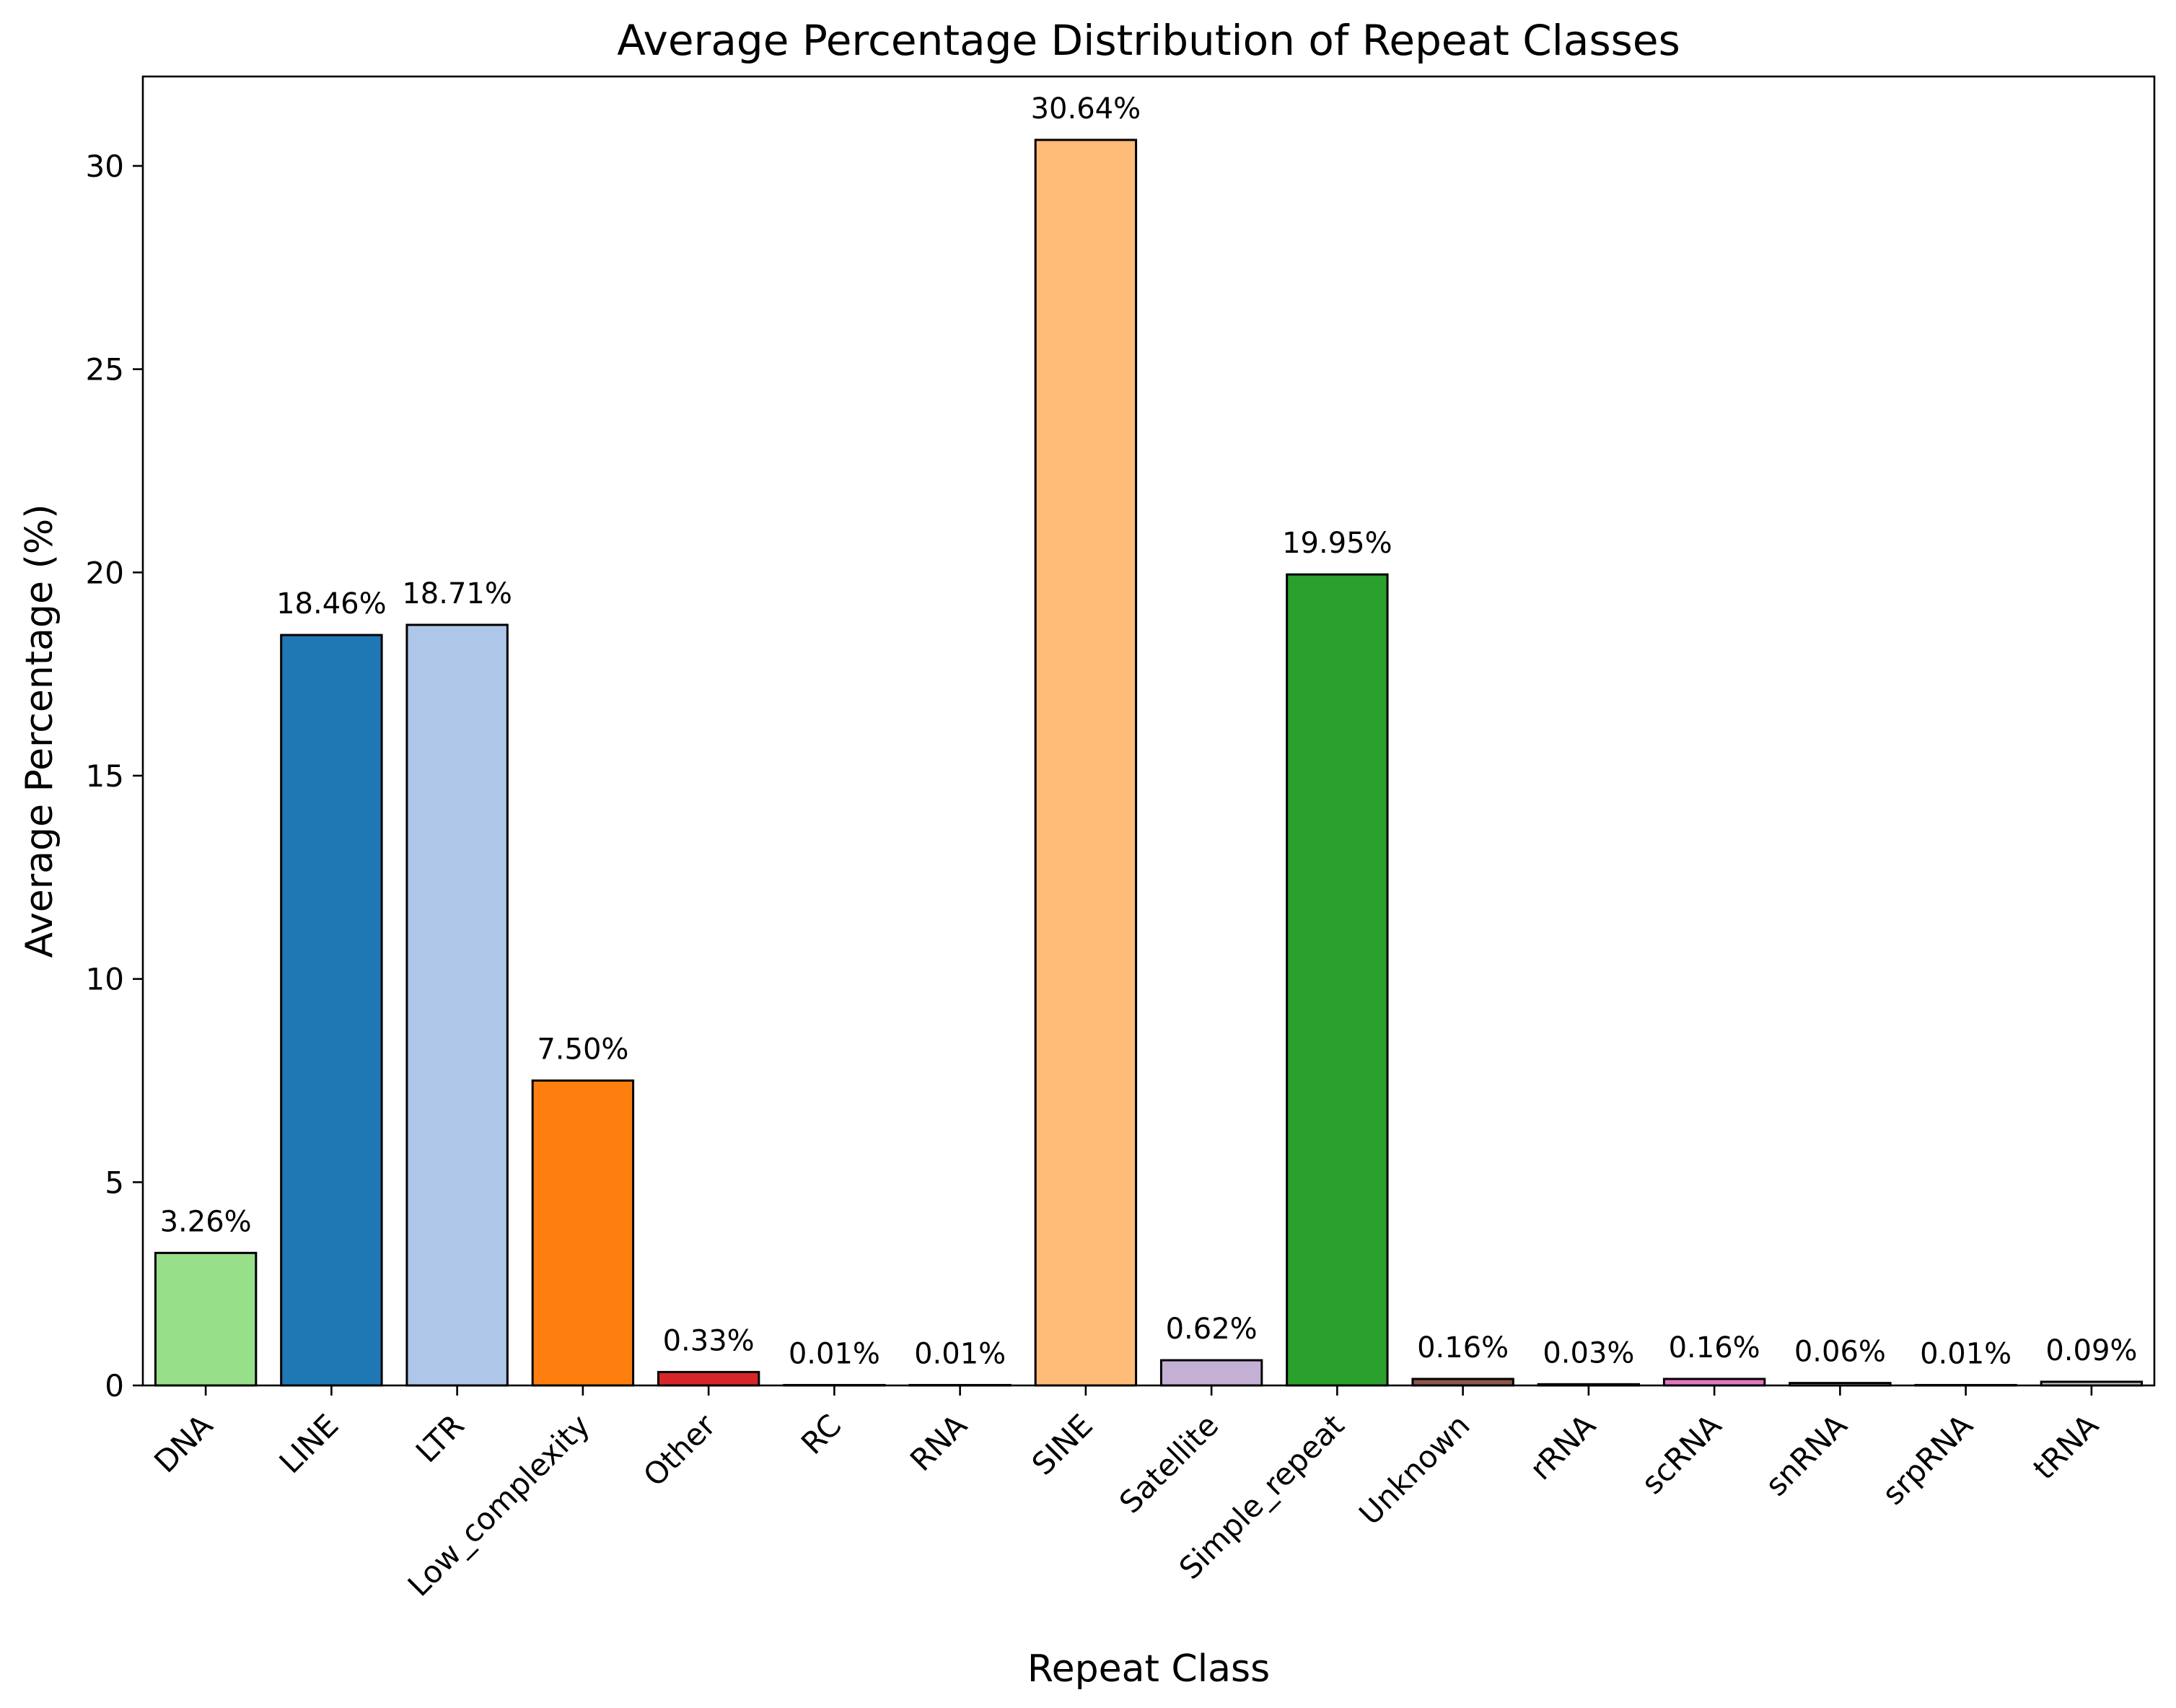  I want to click on y-tick-label: 10, so click(105, 979).